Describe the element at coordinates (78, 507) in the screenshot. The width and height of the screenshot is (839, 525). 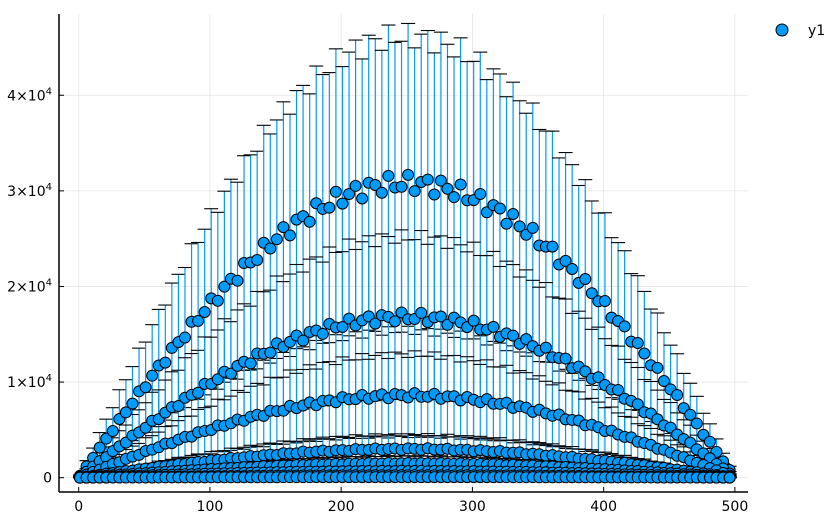
I see `x-tick-label: 0` at that location.